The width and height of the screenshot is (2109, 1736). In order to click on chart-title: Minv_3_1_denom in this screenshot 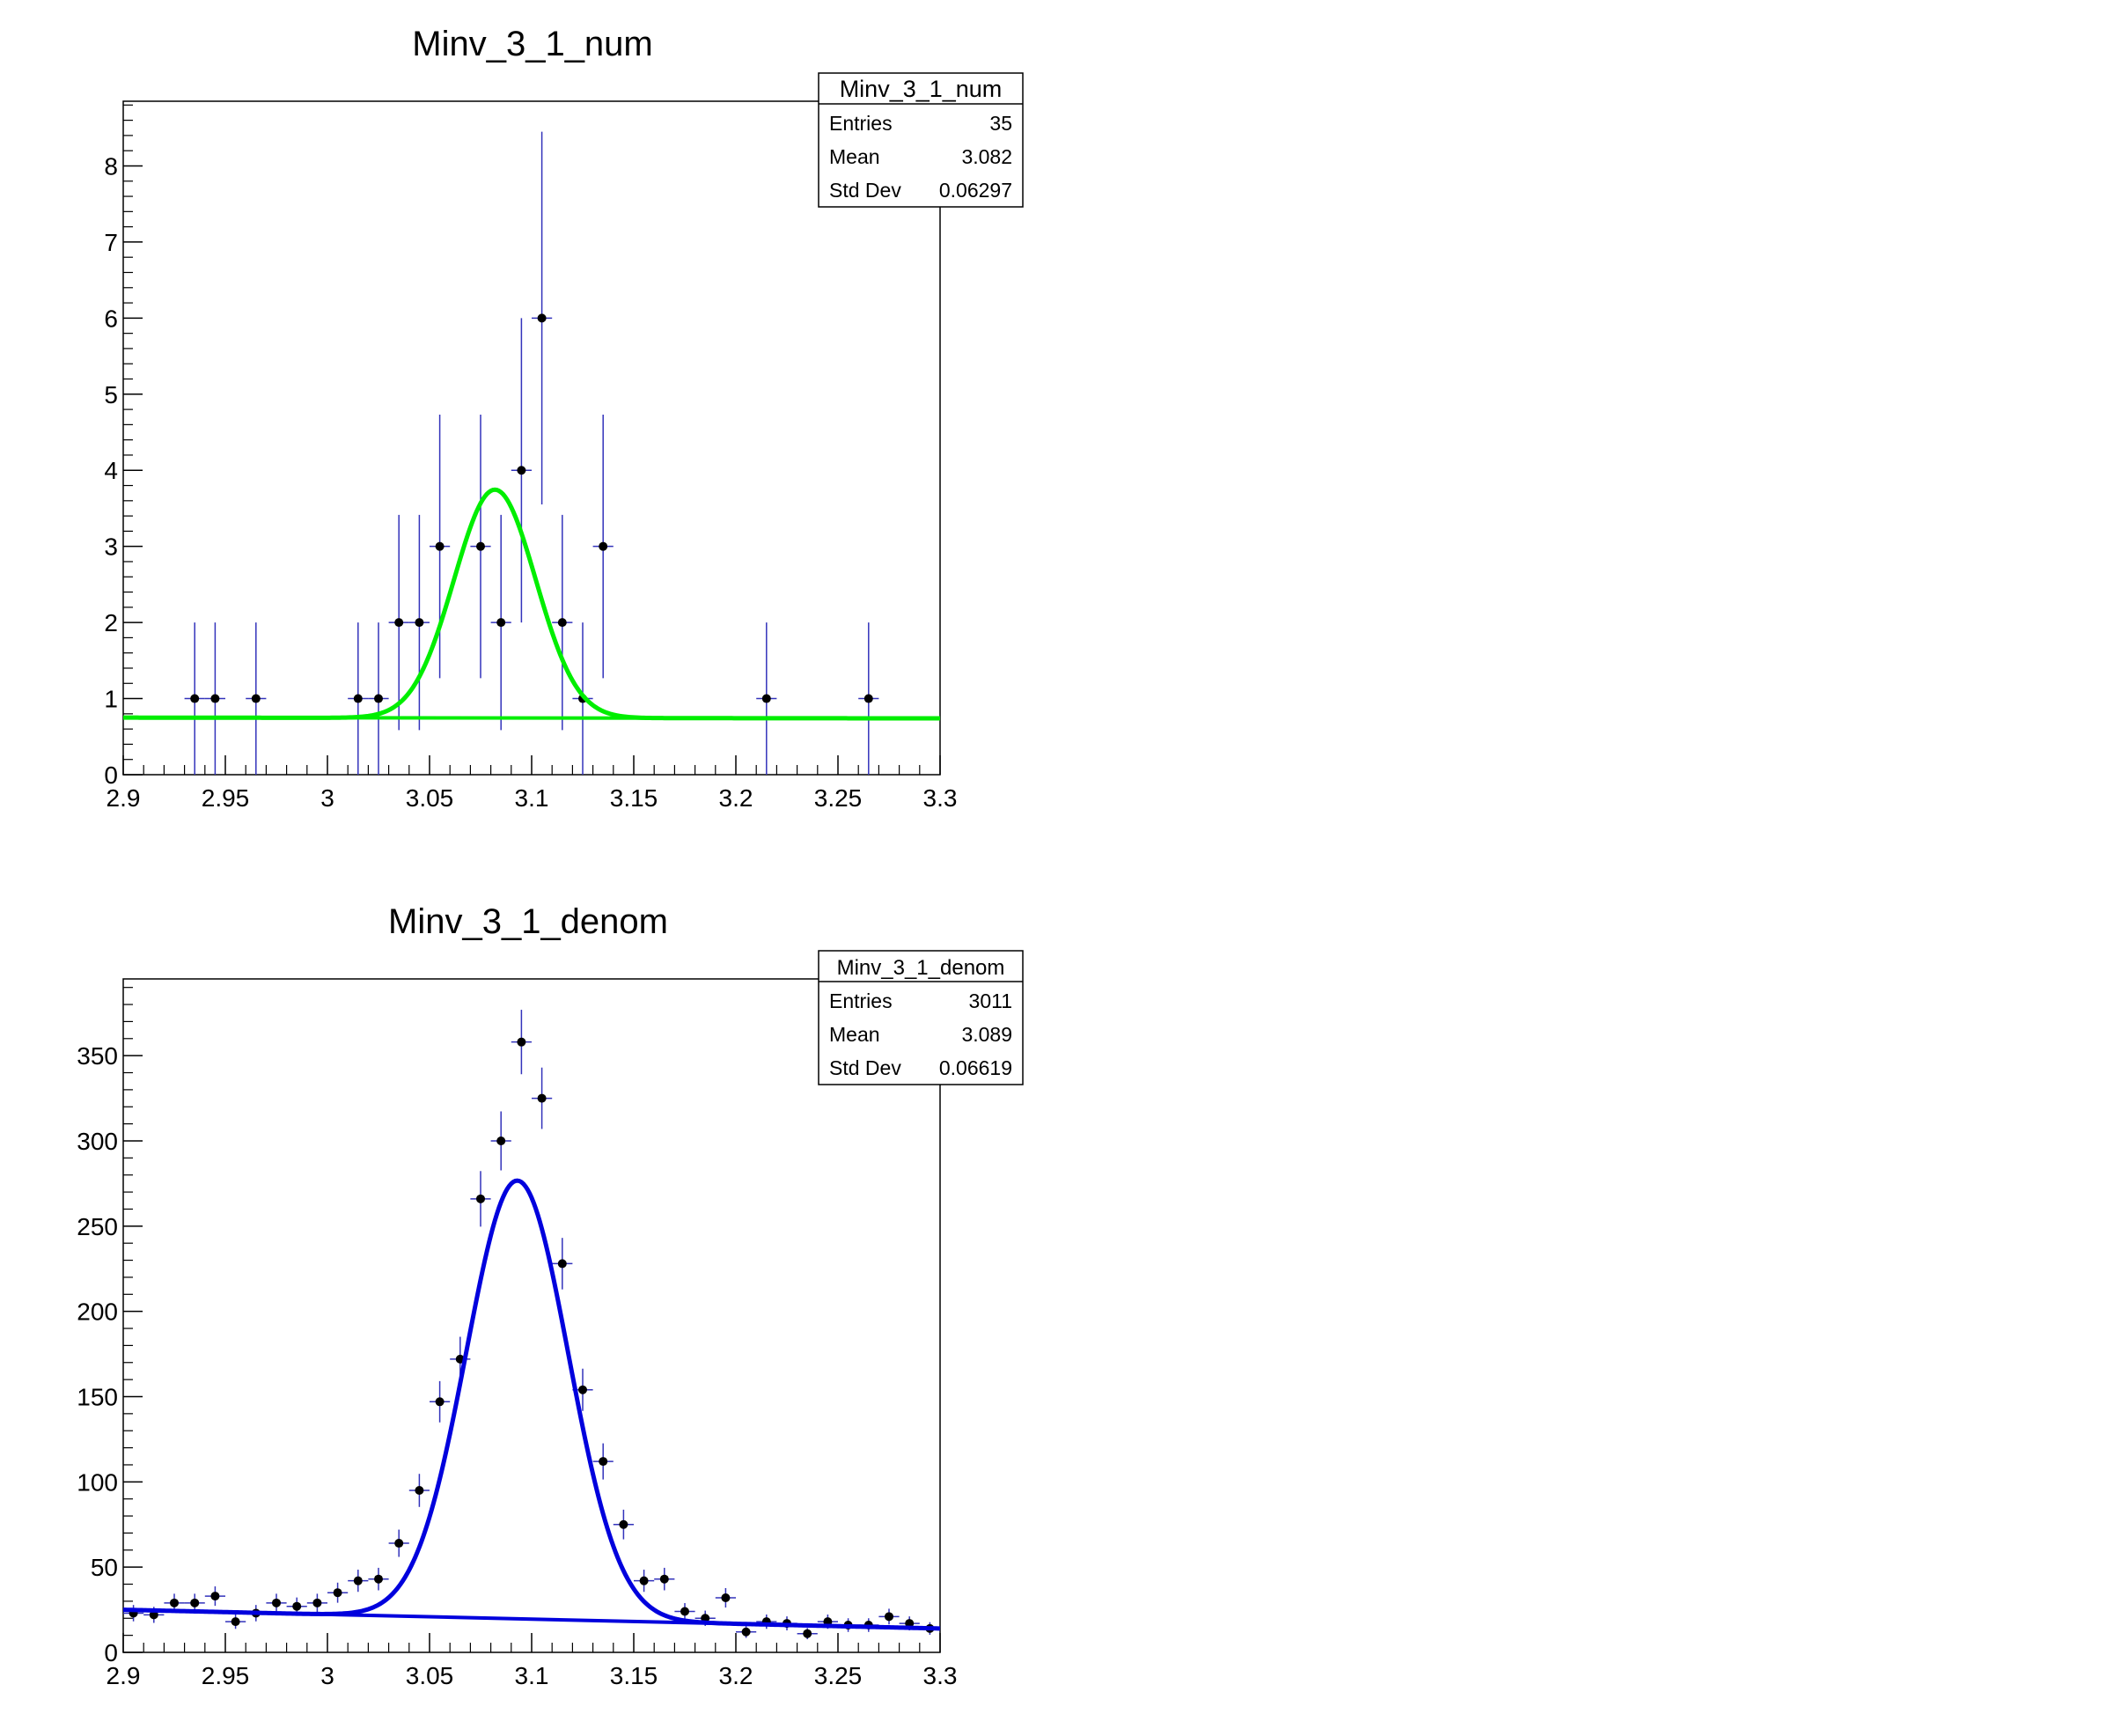, I will do `click(528, 921)`.